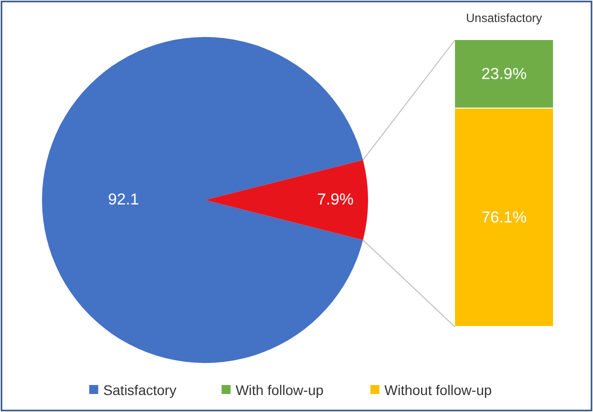 The width and height of the screenshot is (593, 412). I want to click on legend-label: With follow-up, so click(280, 390).